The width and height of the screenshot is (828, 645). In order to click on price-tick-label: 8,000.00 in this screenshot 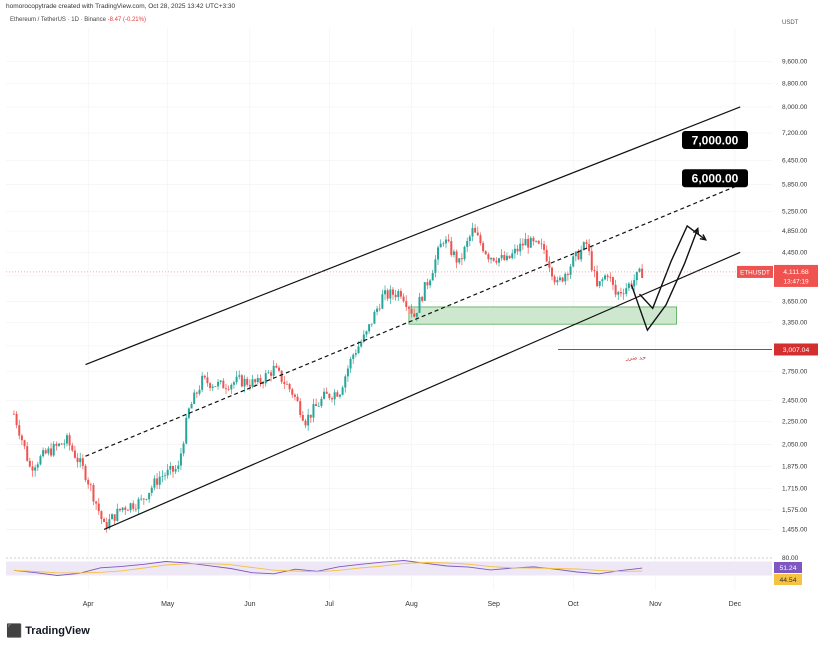, I will do `click(795, 107)`.